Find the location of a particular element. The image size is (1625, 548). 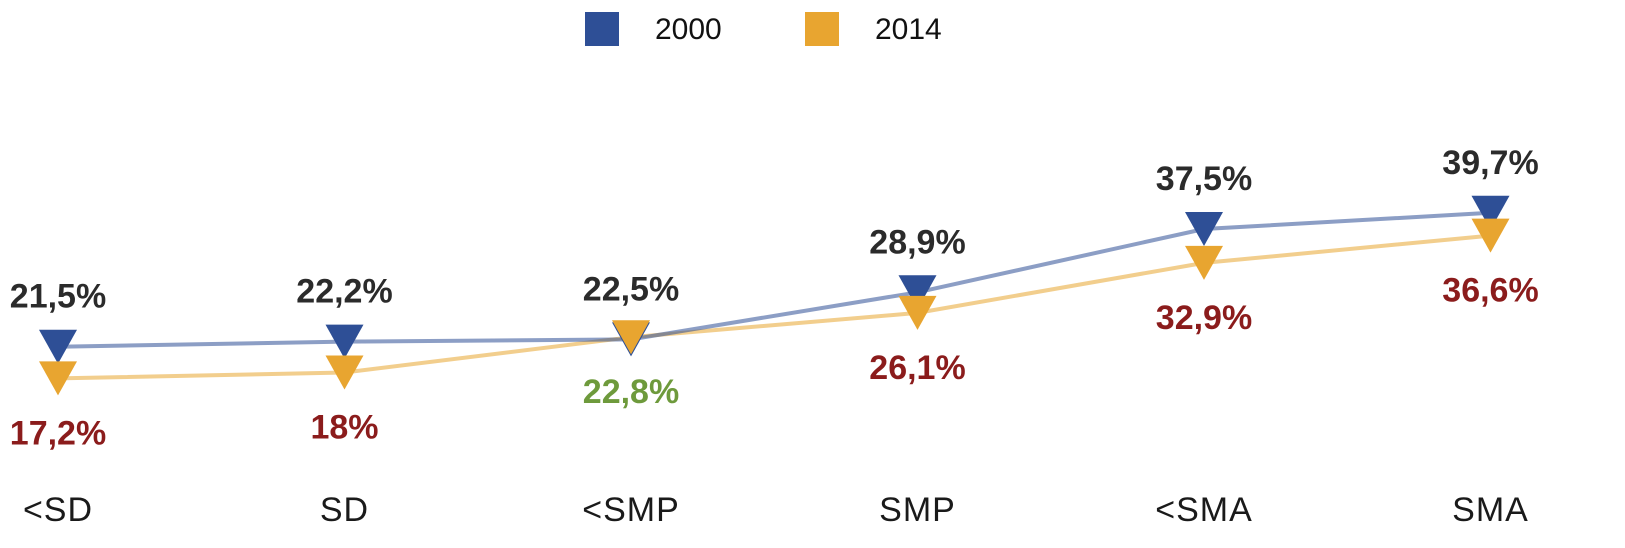

x-tick-label: SD is located at coordinates (344, 510).